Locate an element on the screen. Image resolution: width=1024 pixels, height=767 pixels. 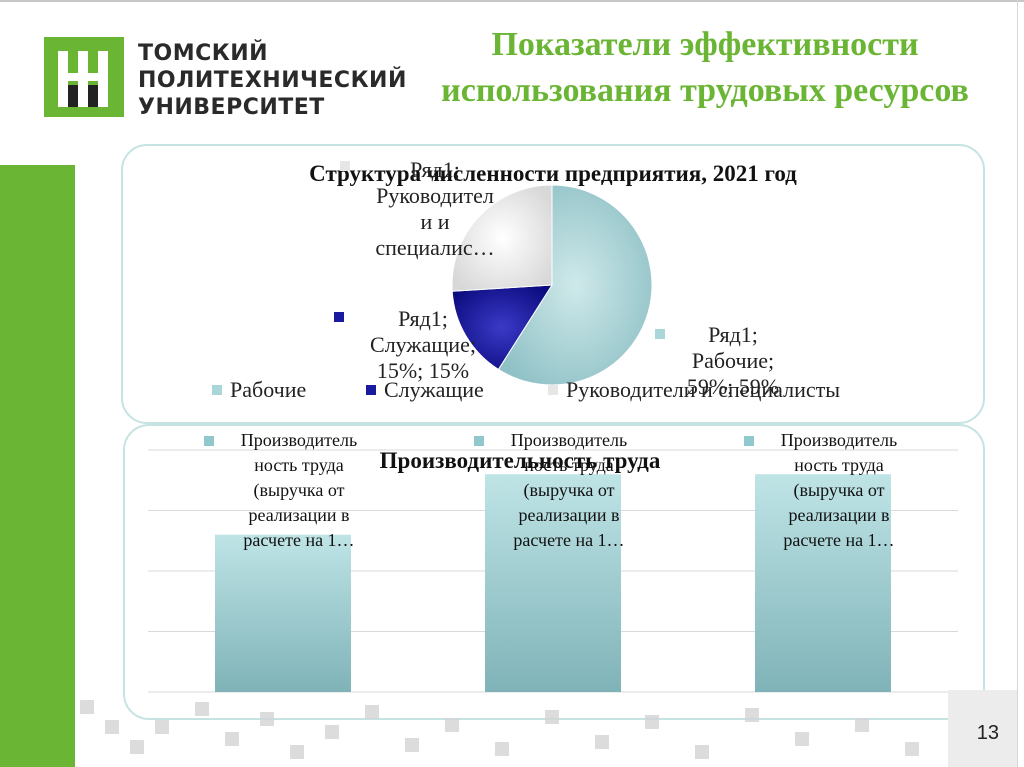
pie-label-employees-line: Ряд1; is located at coordinates (423, 318).